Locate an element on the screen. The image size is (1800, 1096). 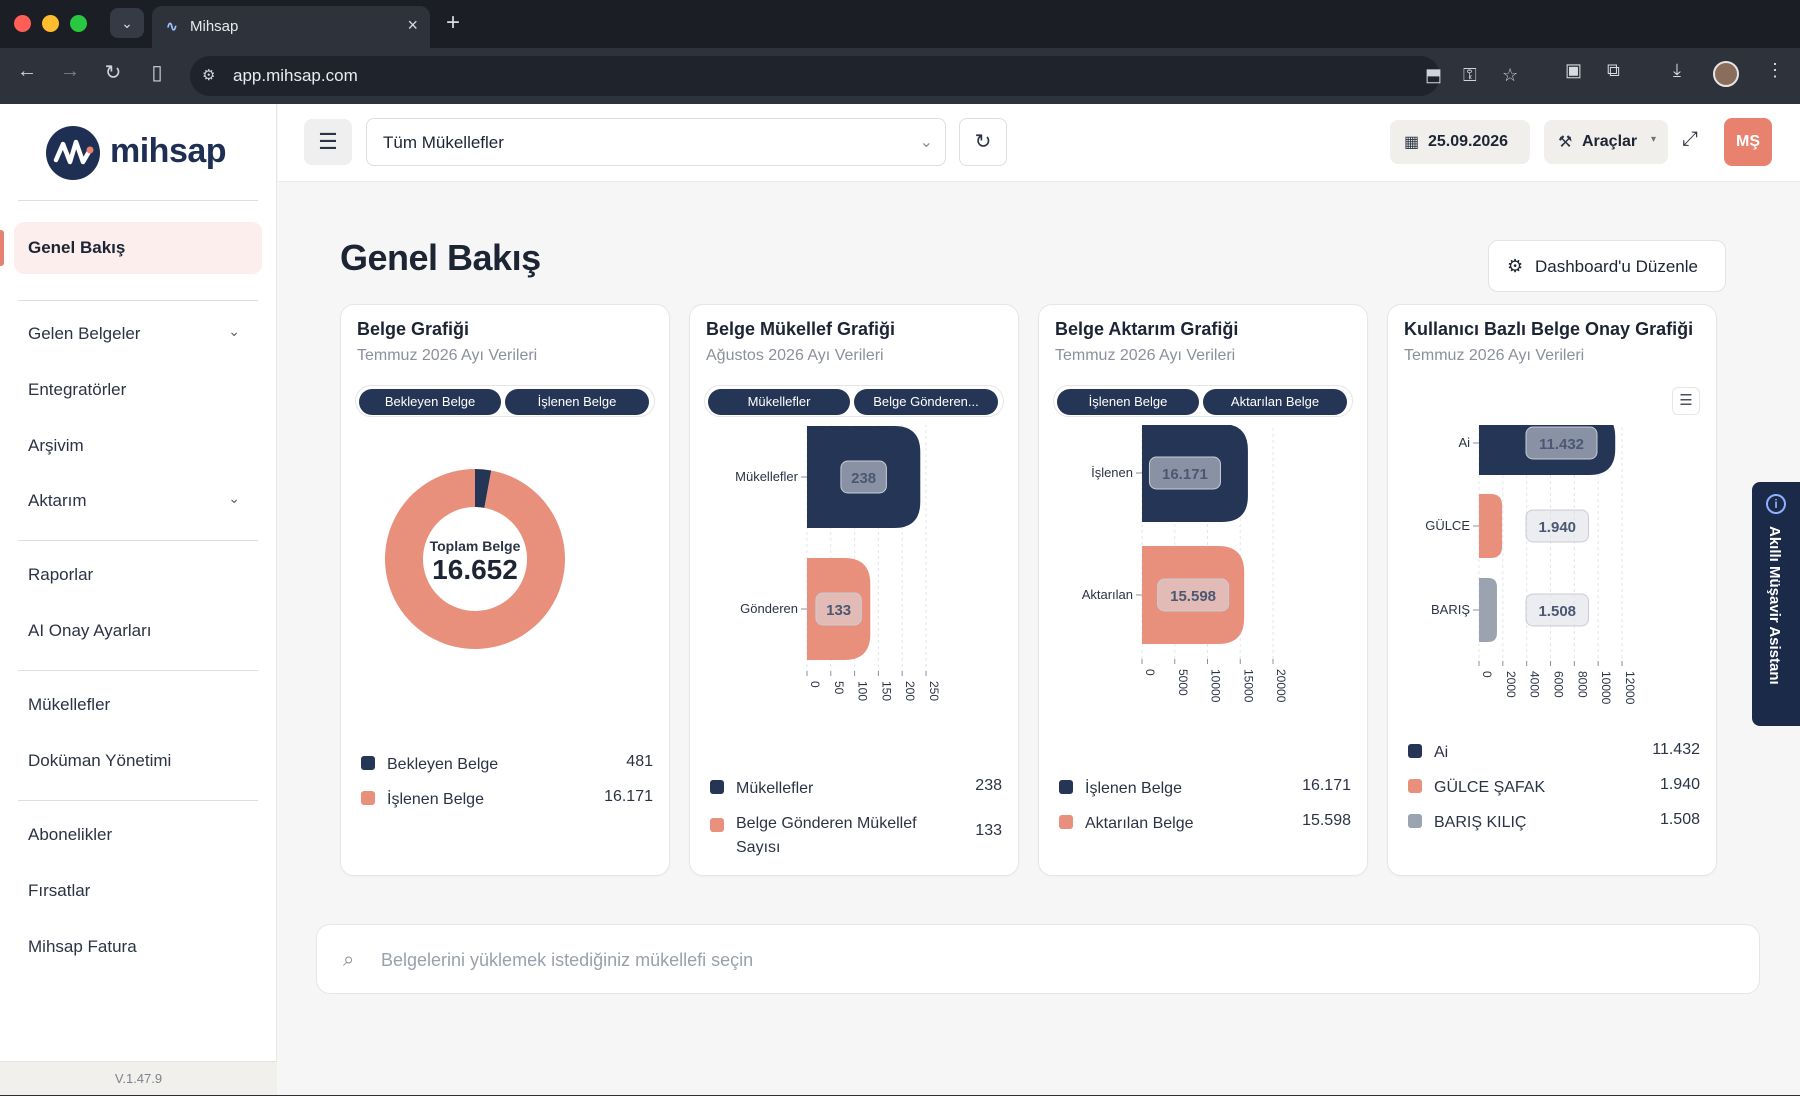
category-label: Aktarılan is located at coordinates (1107, 594).